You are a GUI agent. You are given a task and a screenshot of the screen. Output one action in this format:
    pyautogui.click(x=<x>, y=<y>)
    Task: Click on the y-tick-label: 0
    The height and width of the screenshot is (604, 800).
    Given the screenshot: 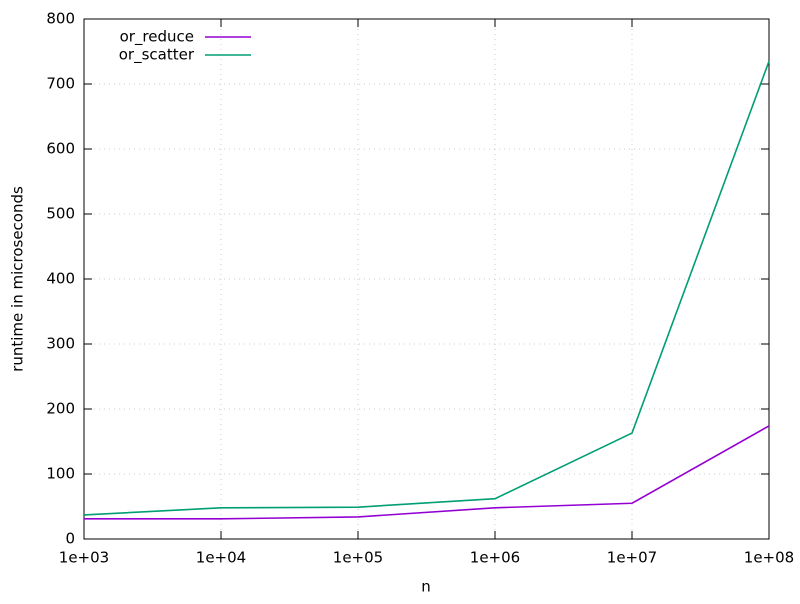 What is the action you would take?
    pyautogui.click(x=70, y=539)
    